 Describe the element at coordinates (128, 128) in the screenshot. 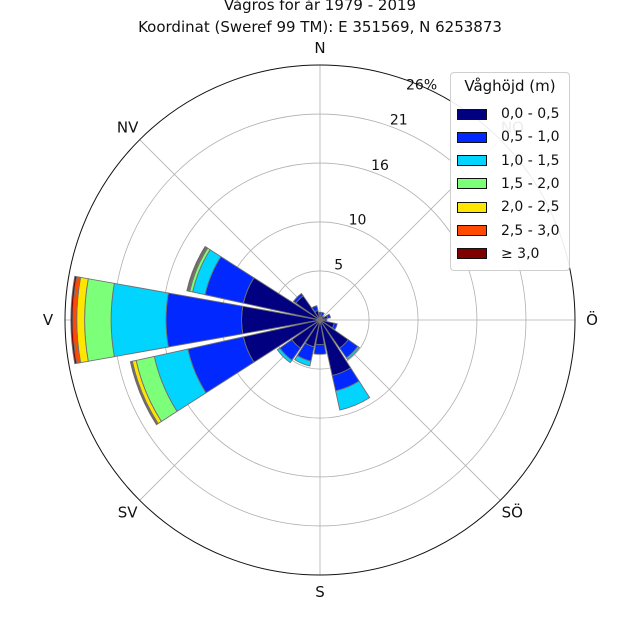

I see `direction-label-NV: NV` at that location.